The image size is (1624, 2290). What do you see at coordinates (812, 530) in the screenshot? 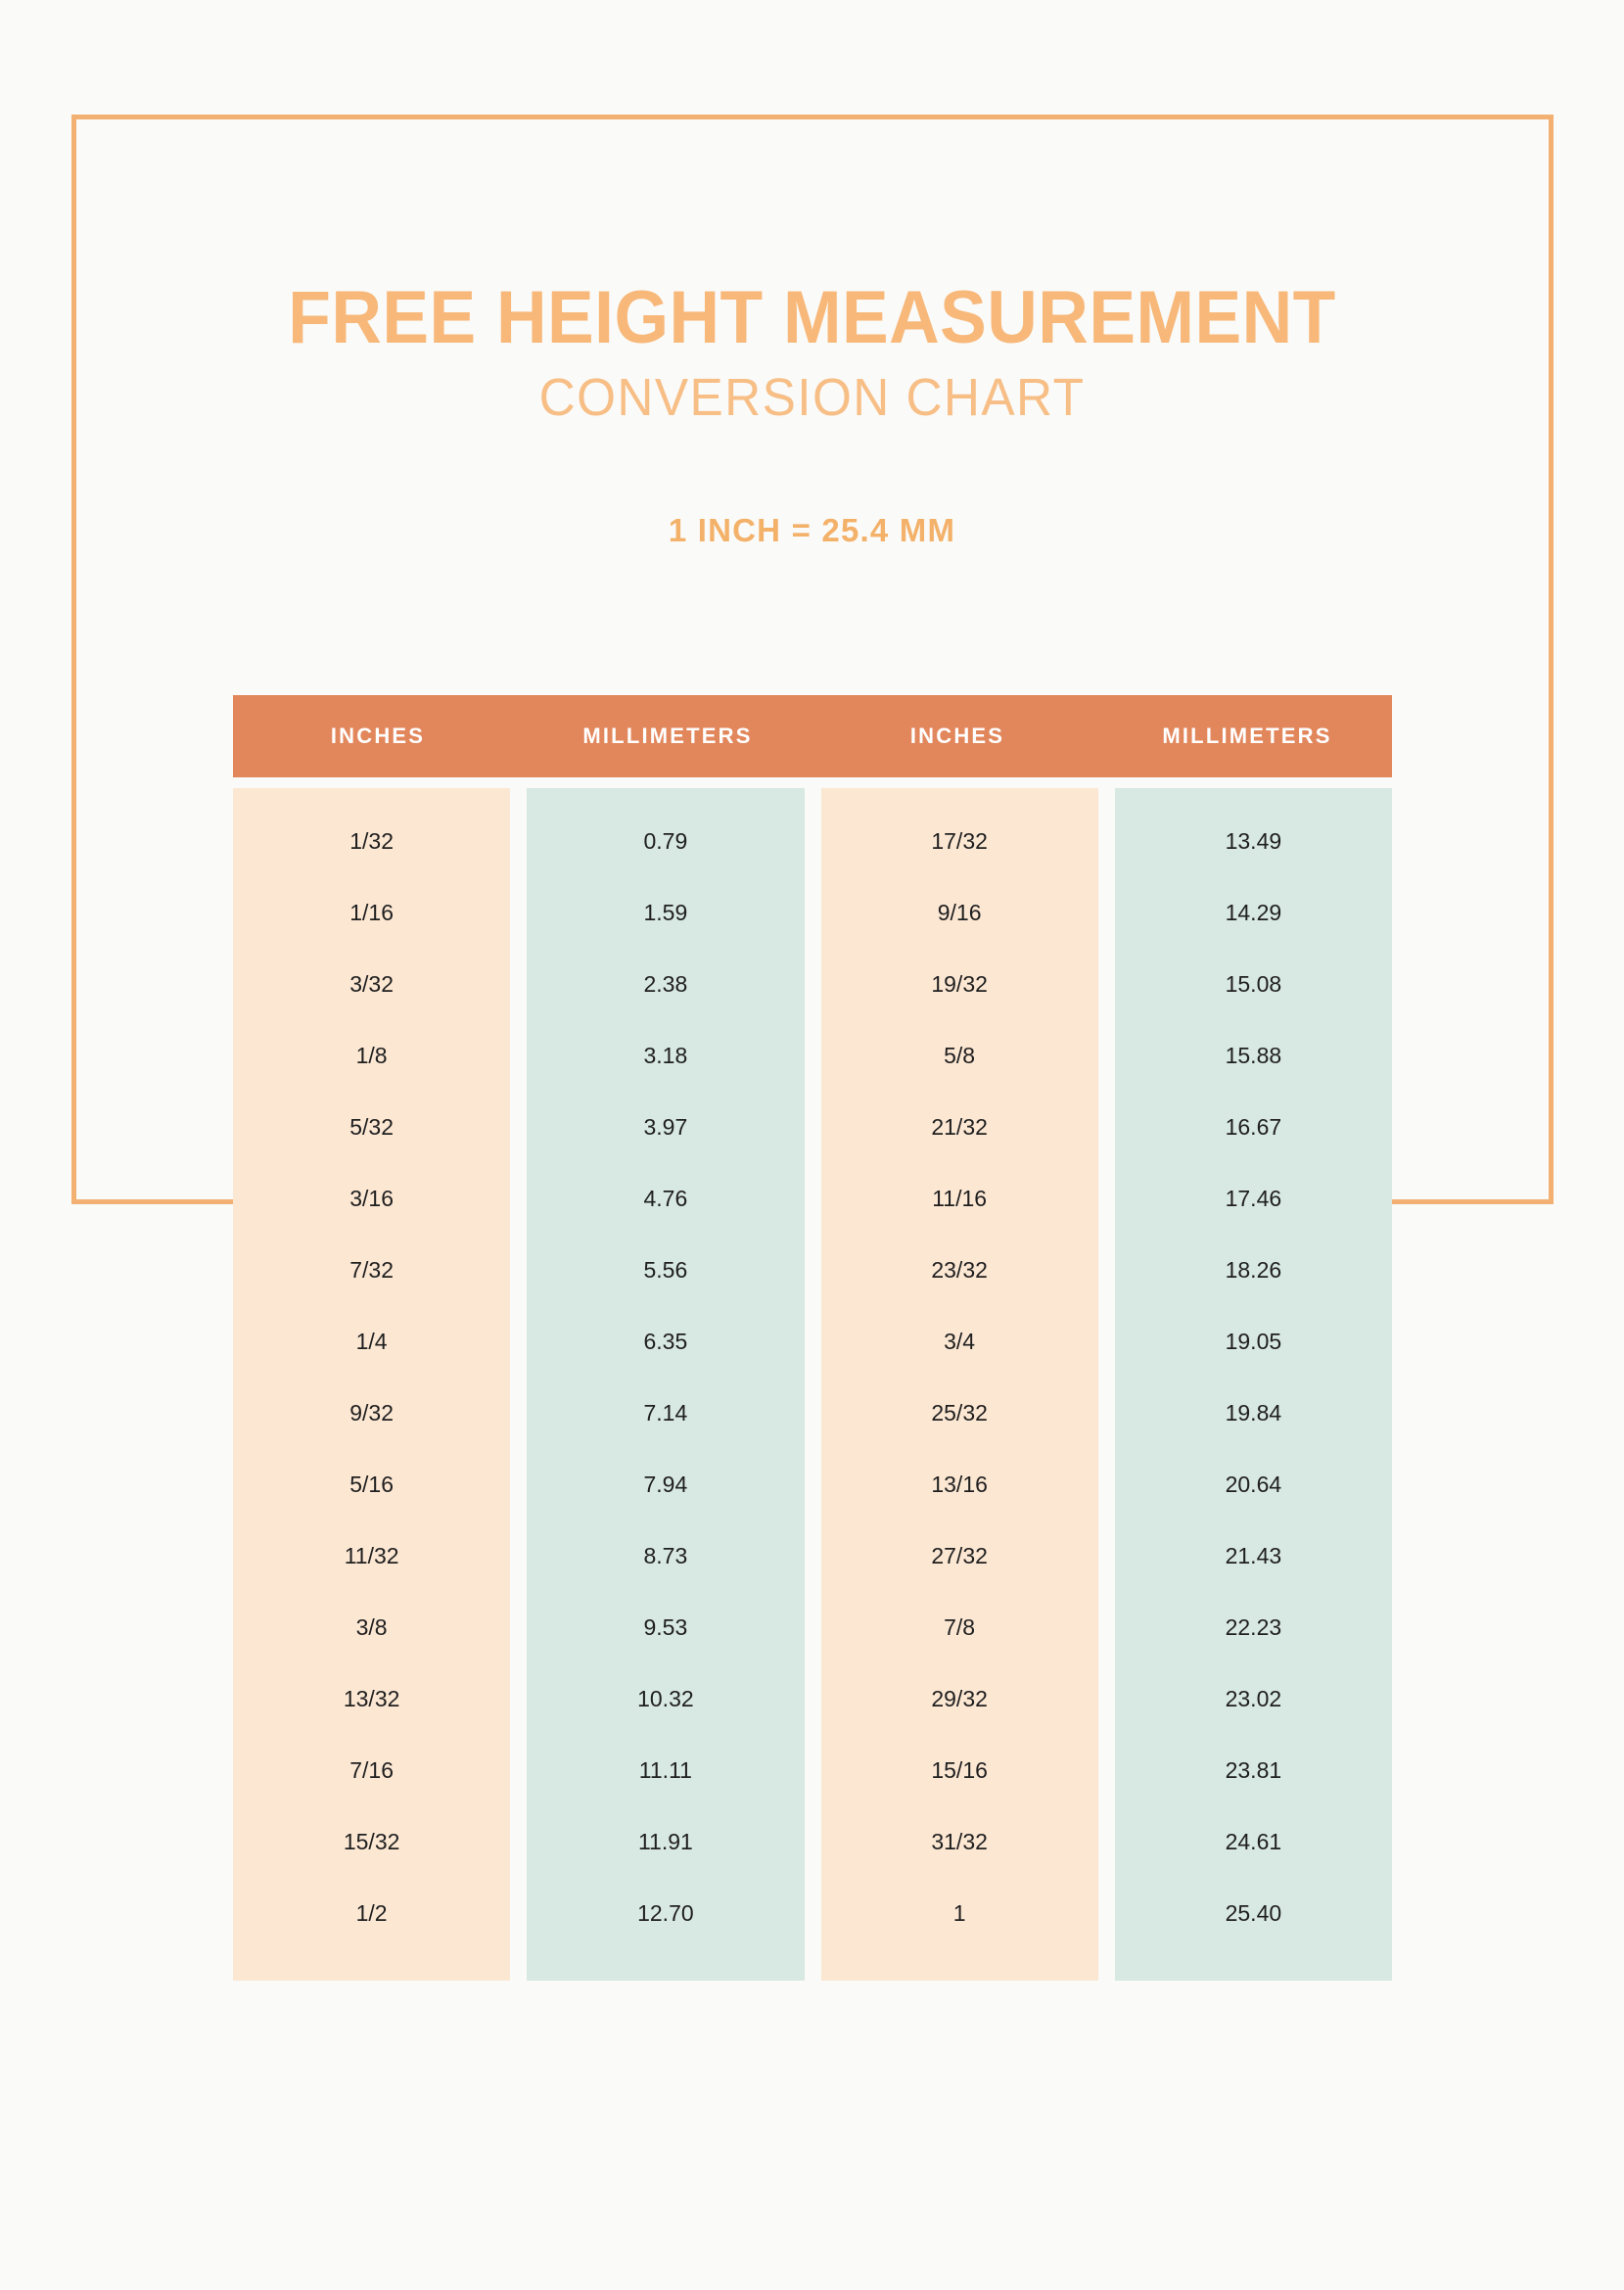
I see `conversion-note: 1 INCH = 25.4 MM` at bounding box center [812, 530].